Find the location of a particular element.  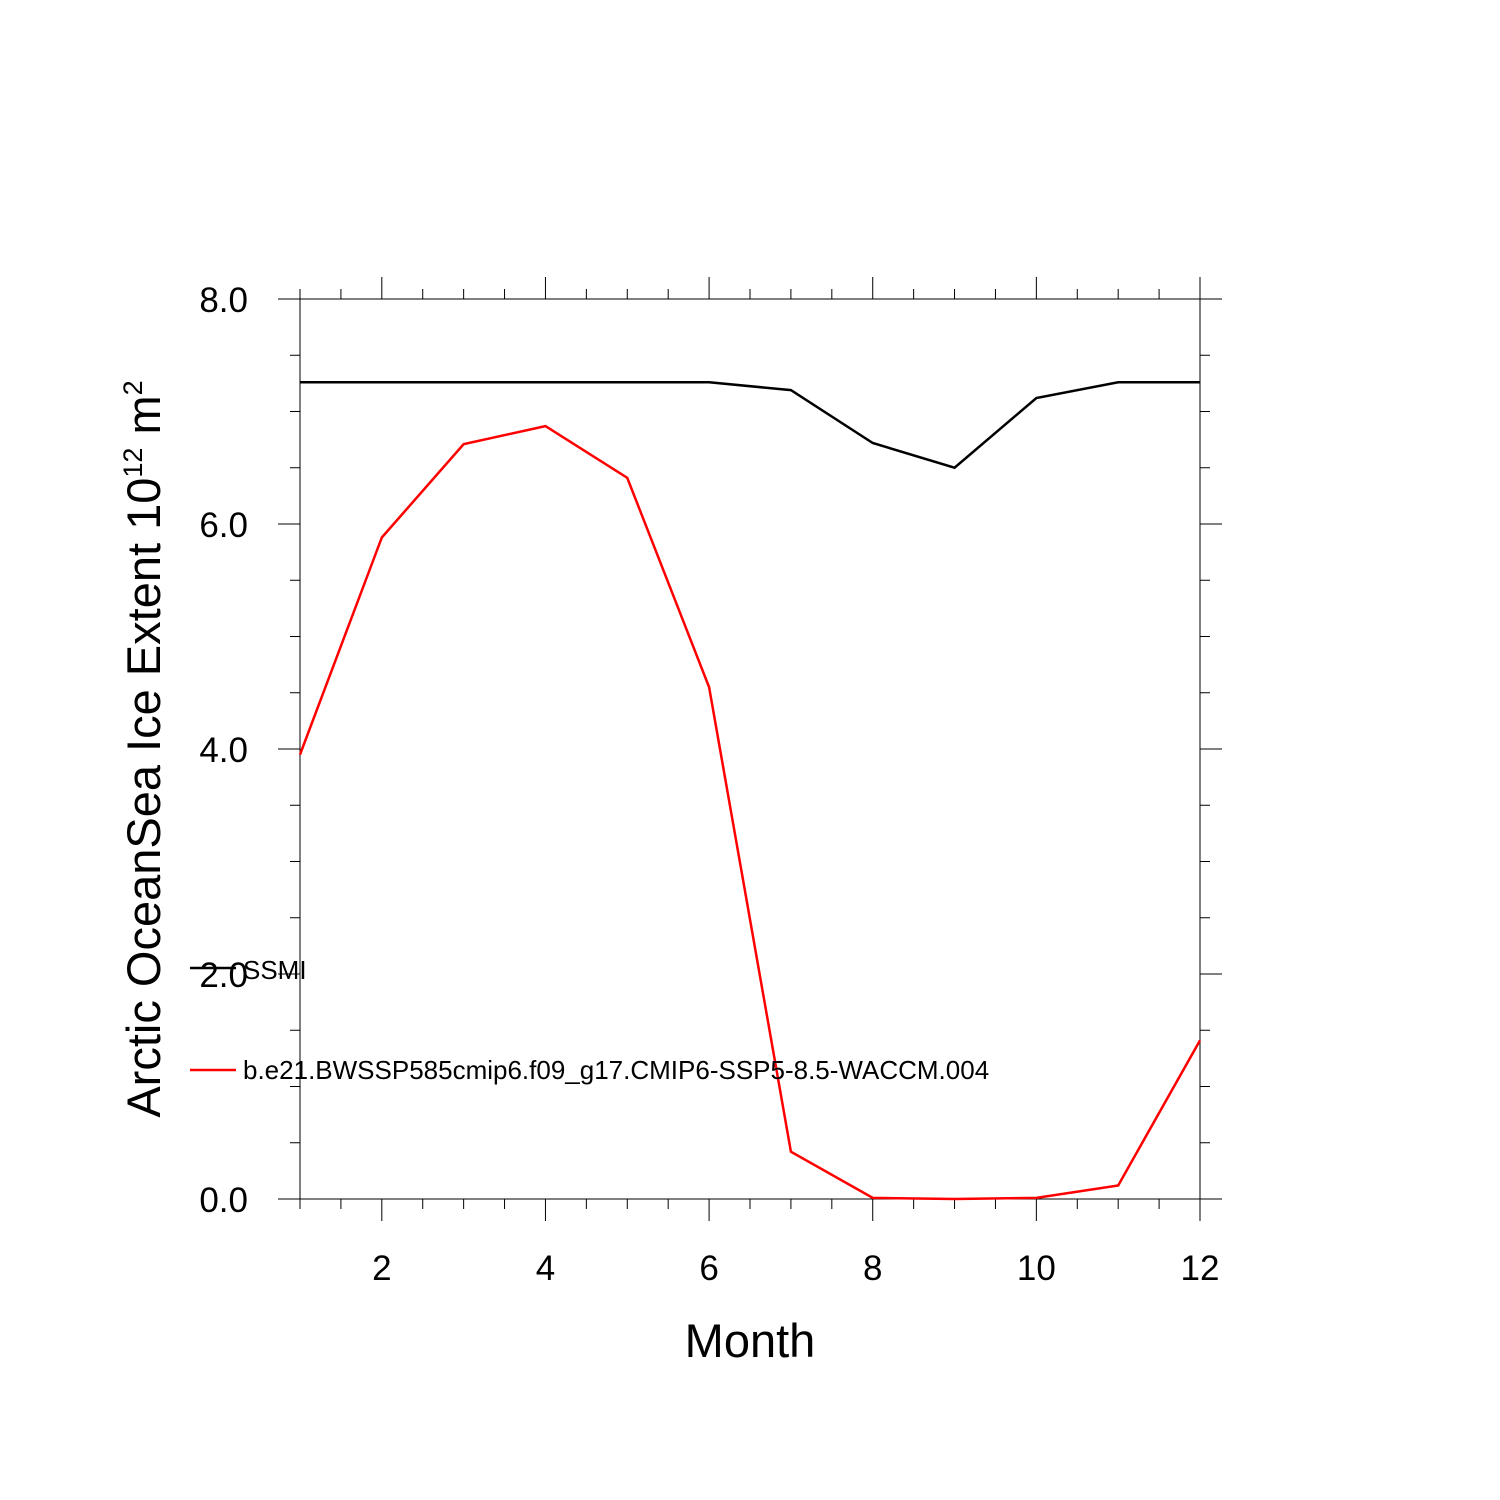

x-tick-label: 6 is located at coordinates (708, 1268).